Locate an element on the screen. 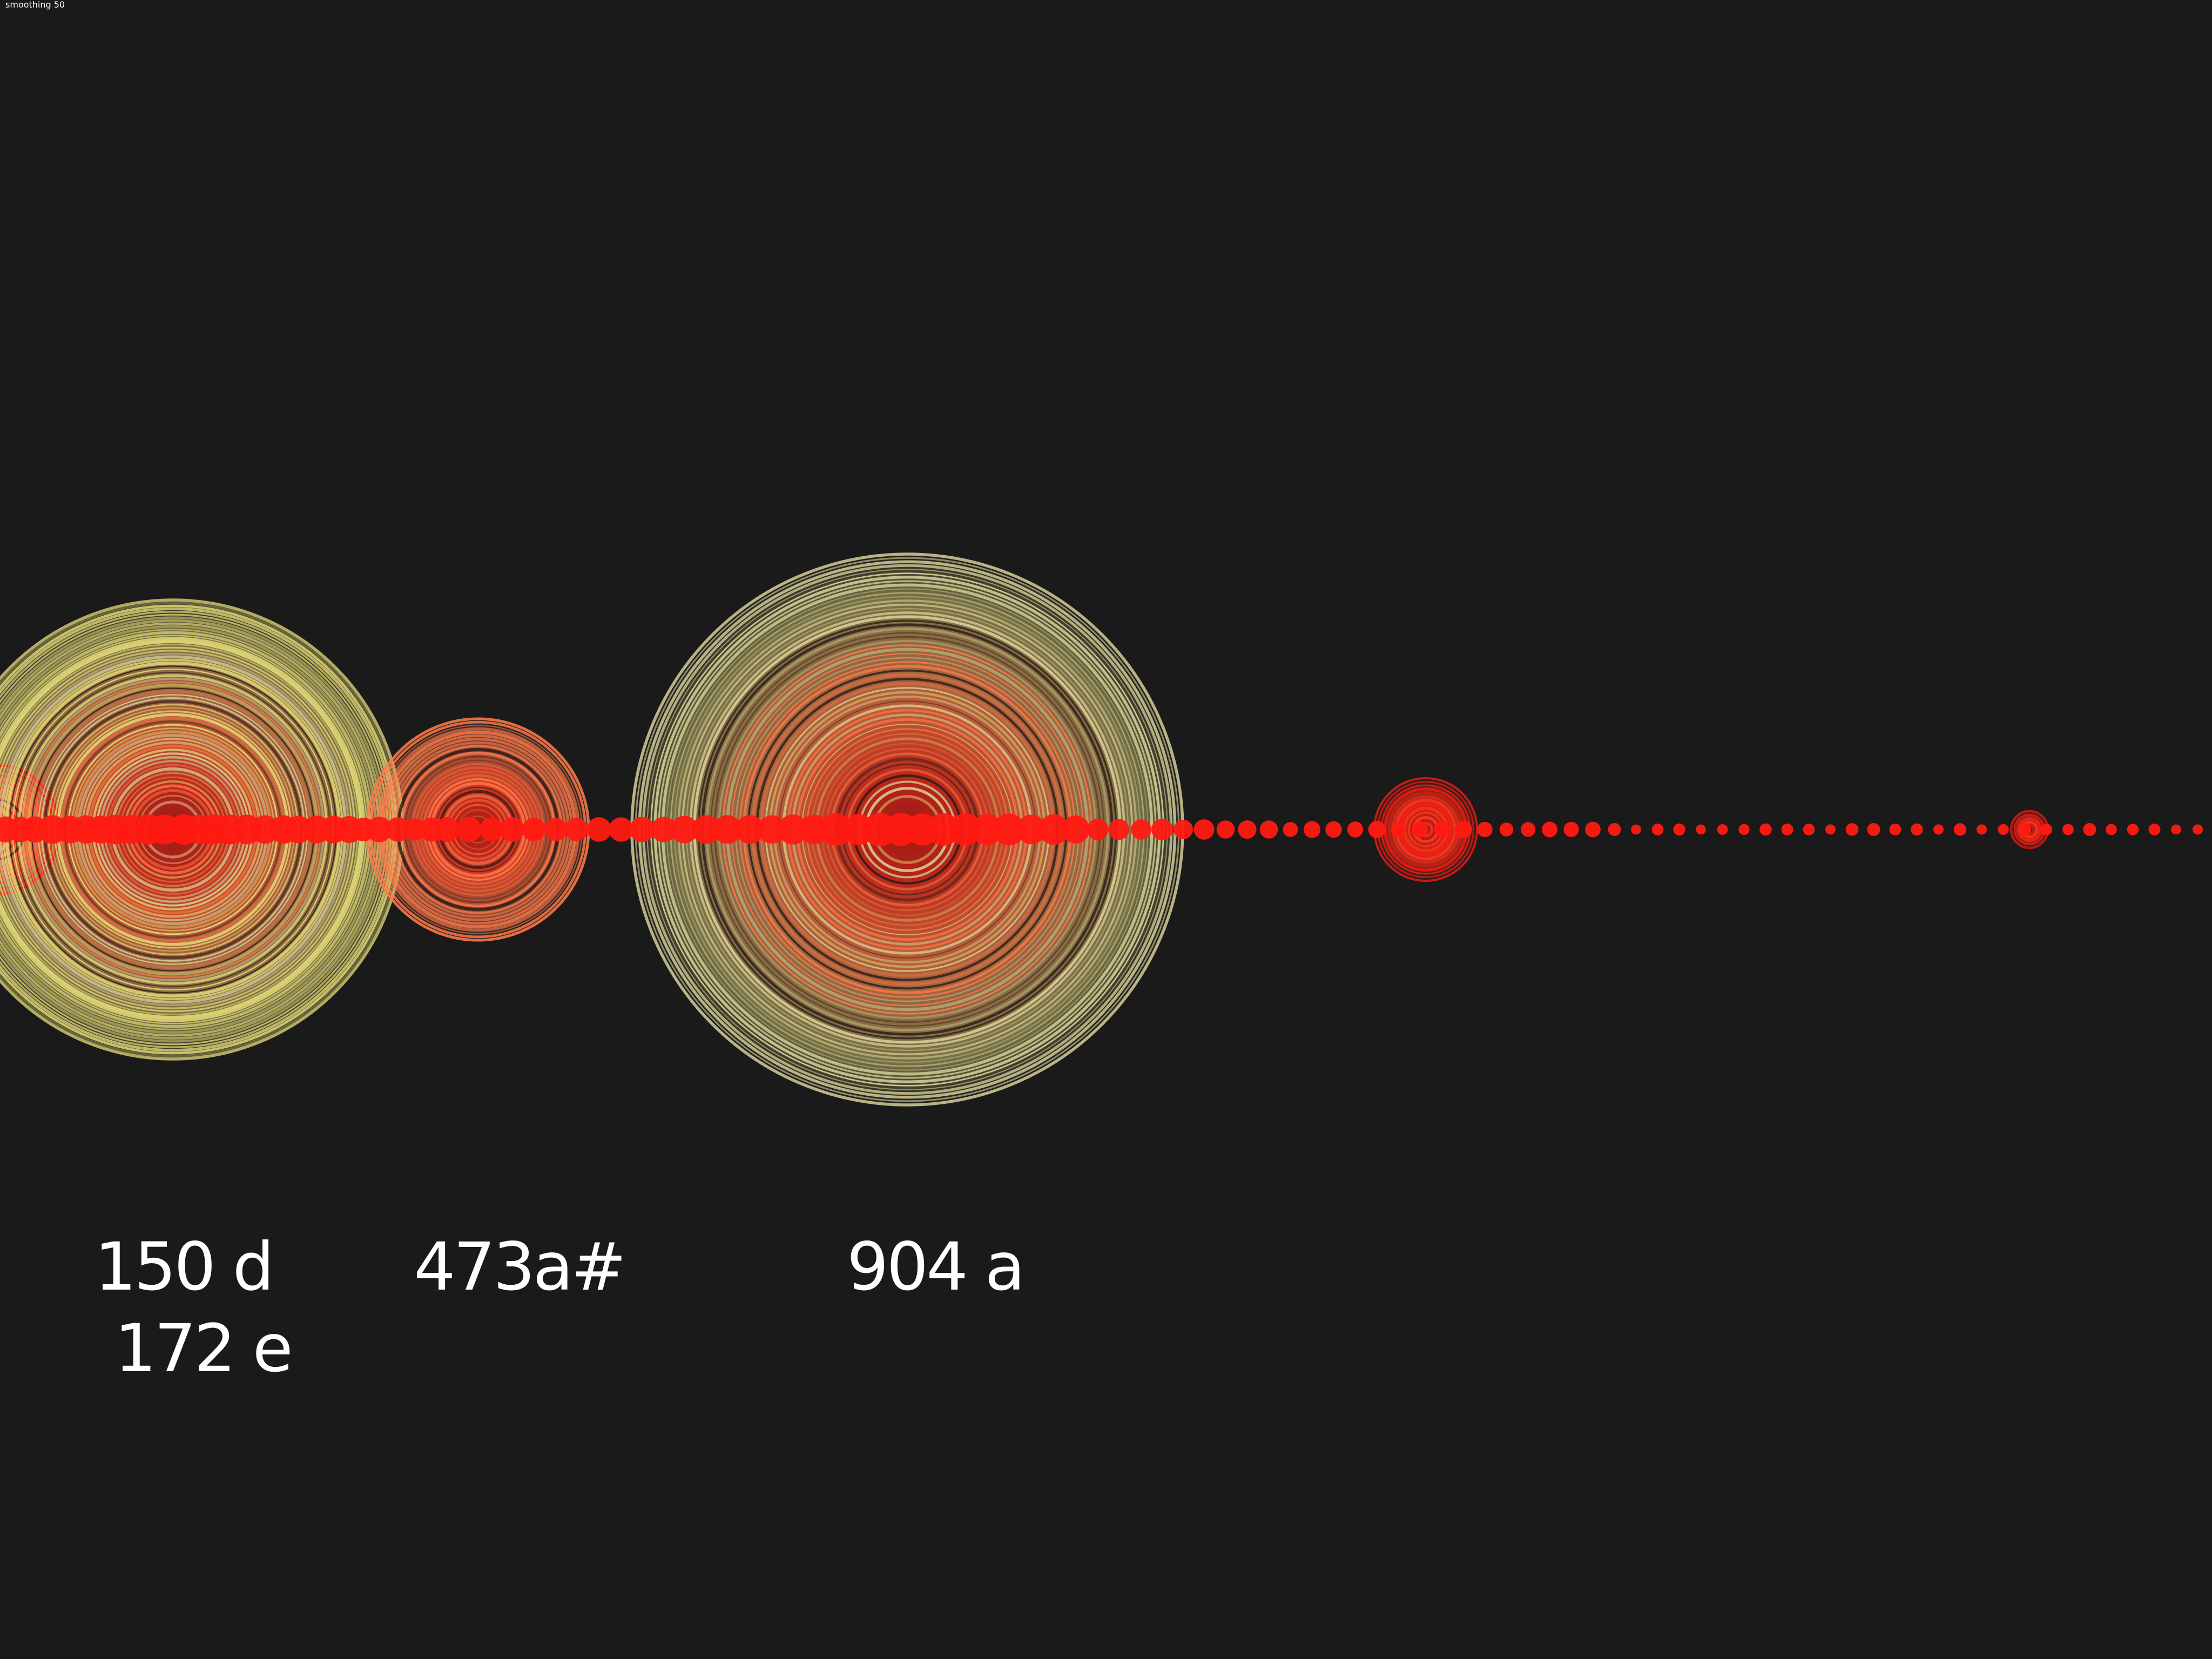  smoothing-label: smoothing is located at coordinates (28, 5).